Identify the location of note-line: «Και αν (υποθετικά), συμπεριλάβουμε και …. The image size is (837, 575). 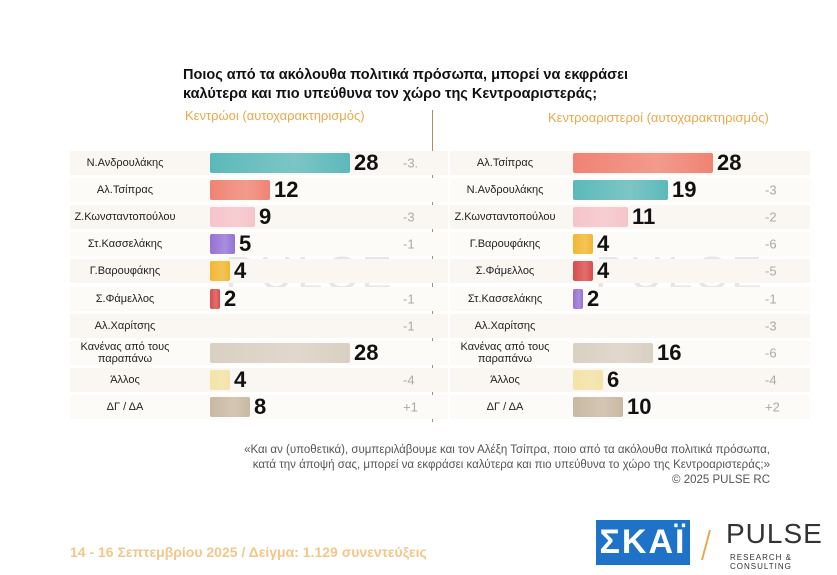
(507, 450).